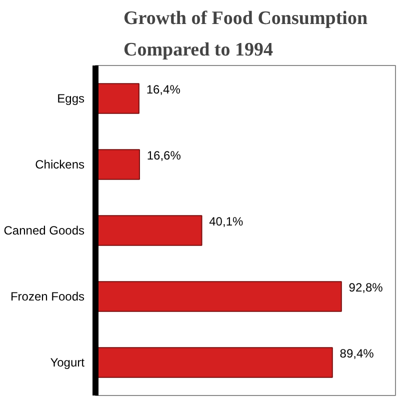  What do you see at coordinates (47, 297) in the screenshot?
I see `y-tick-label: Frozen Foods` at bounding box center [47, 297].